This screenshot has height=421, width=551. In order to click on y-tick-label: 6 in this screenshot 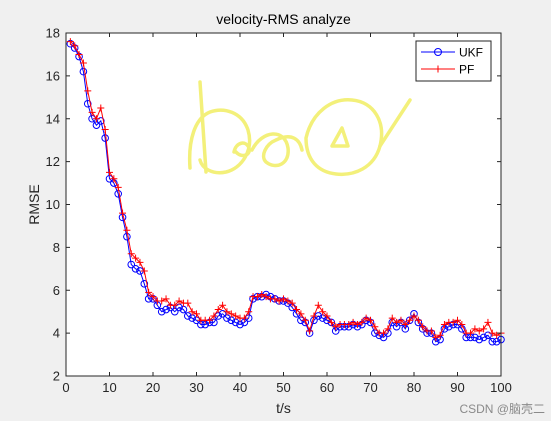, I will do `click(56, 290)`.